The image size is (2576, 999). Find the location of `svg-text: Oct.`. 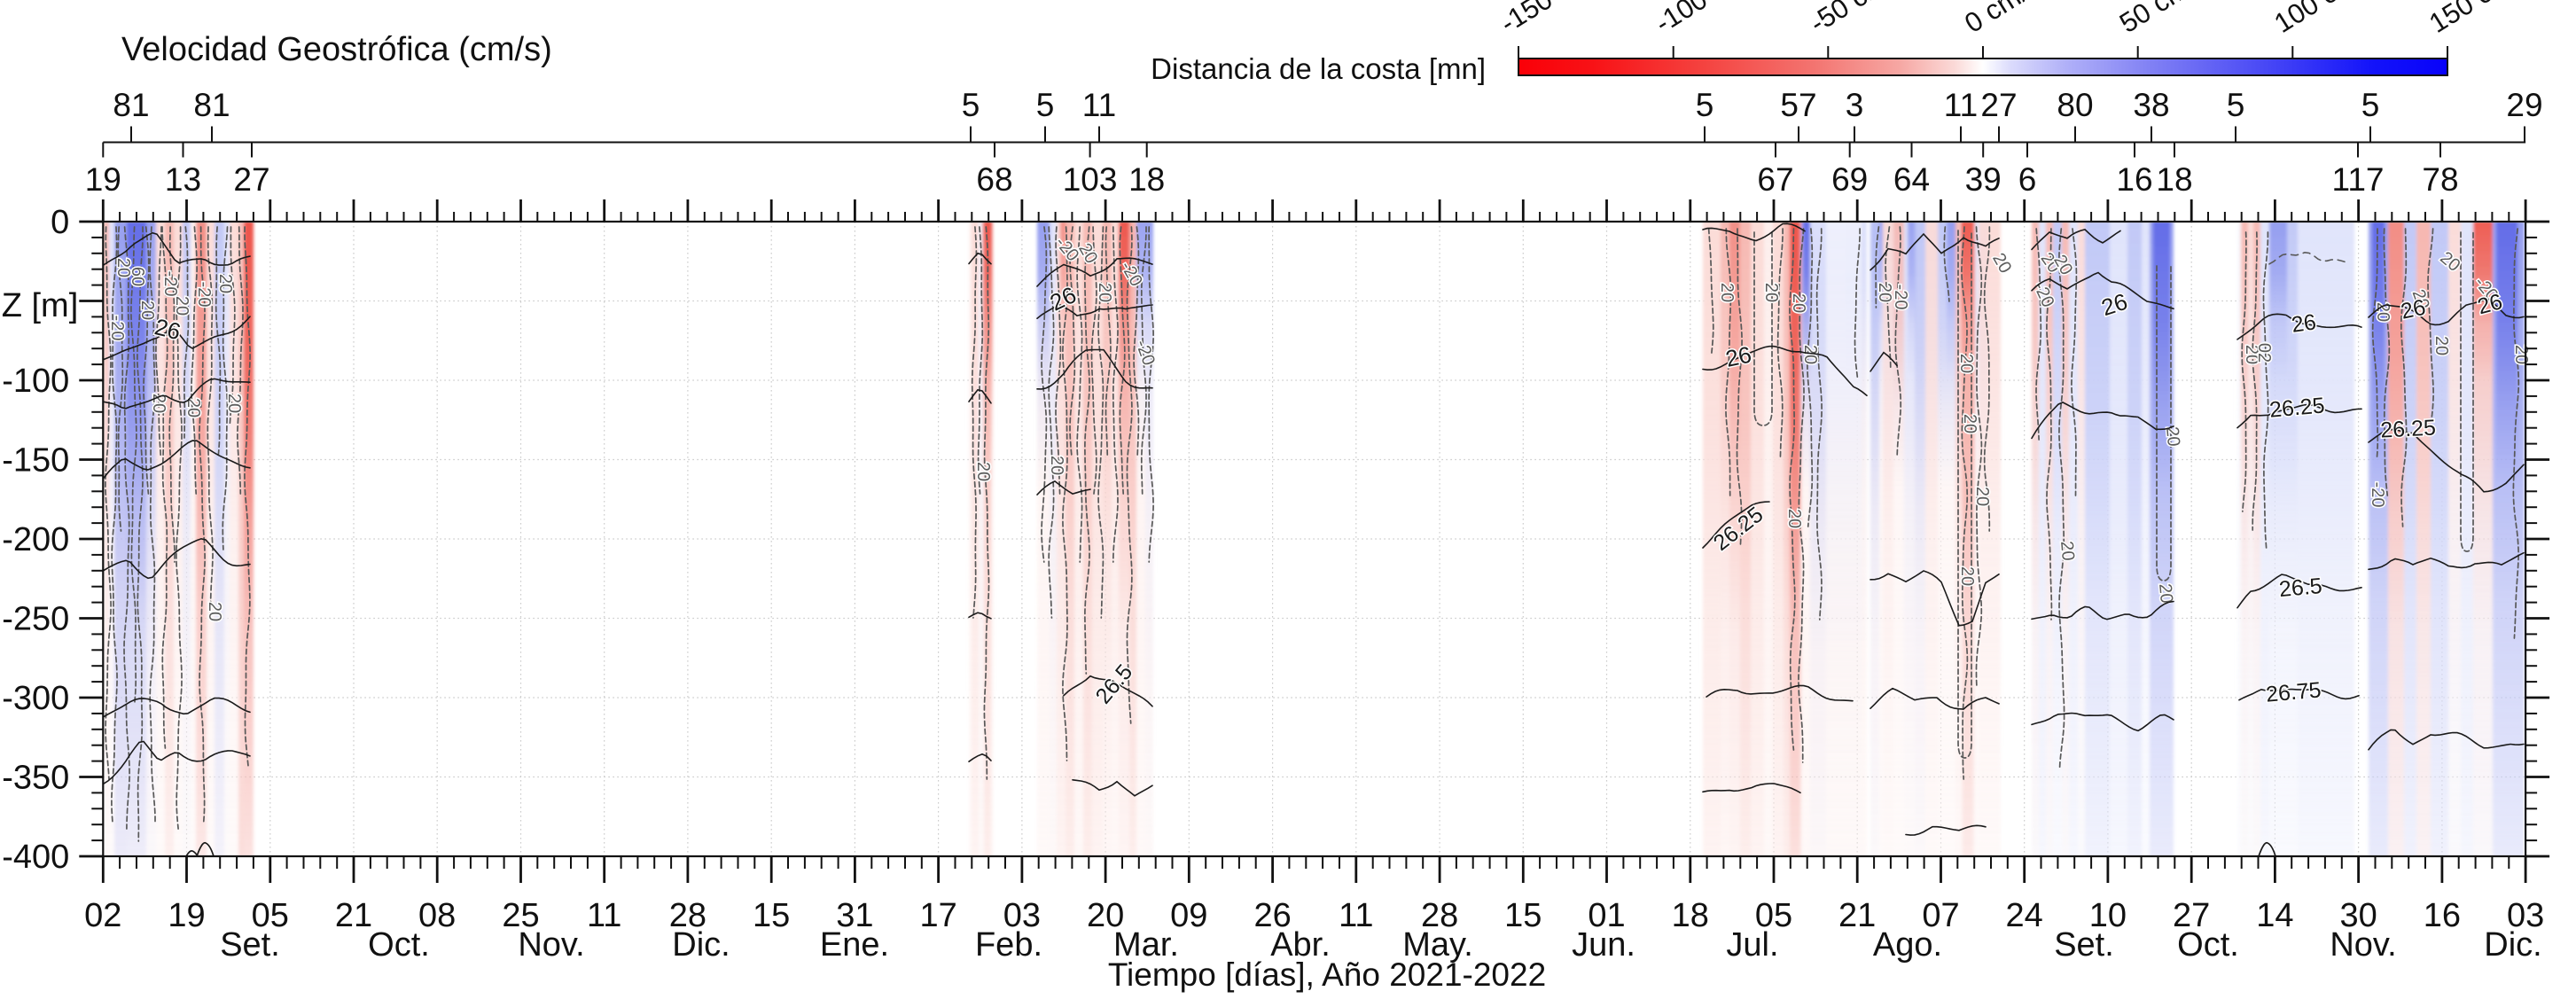

svg-text: Oct. is located at coordinates (399, 945).